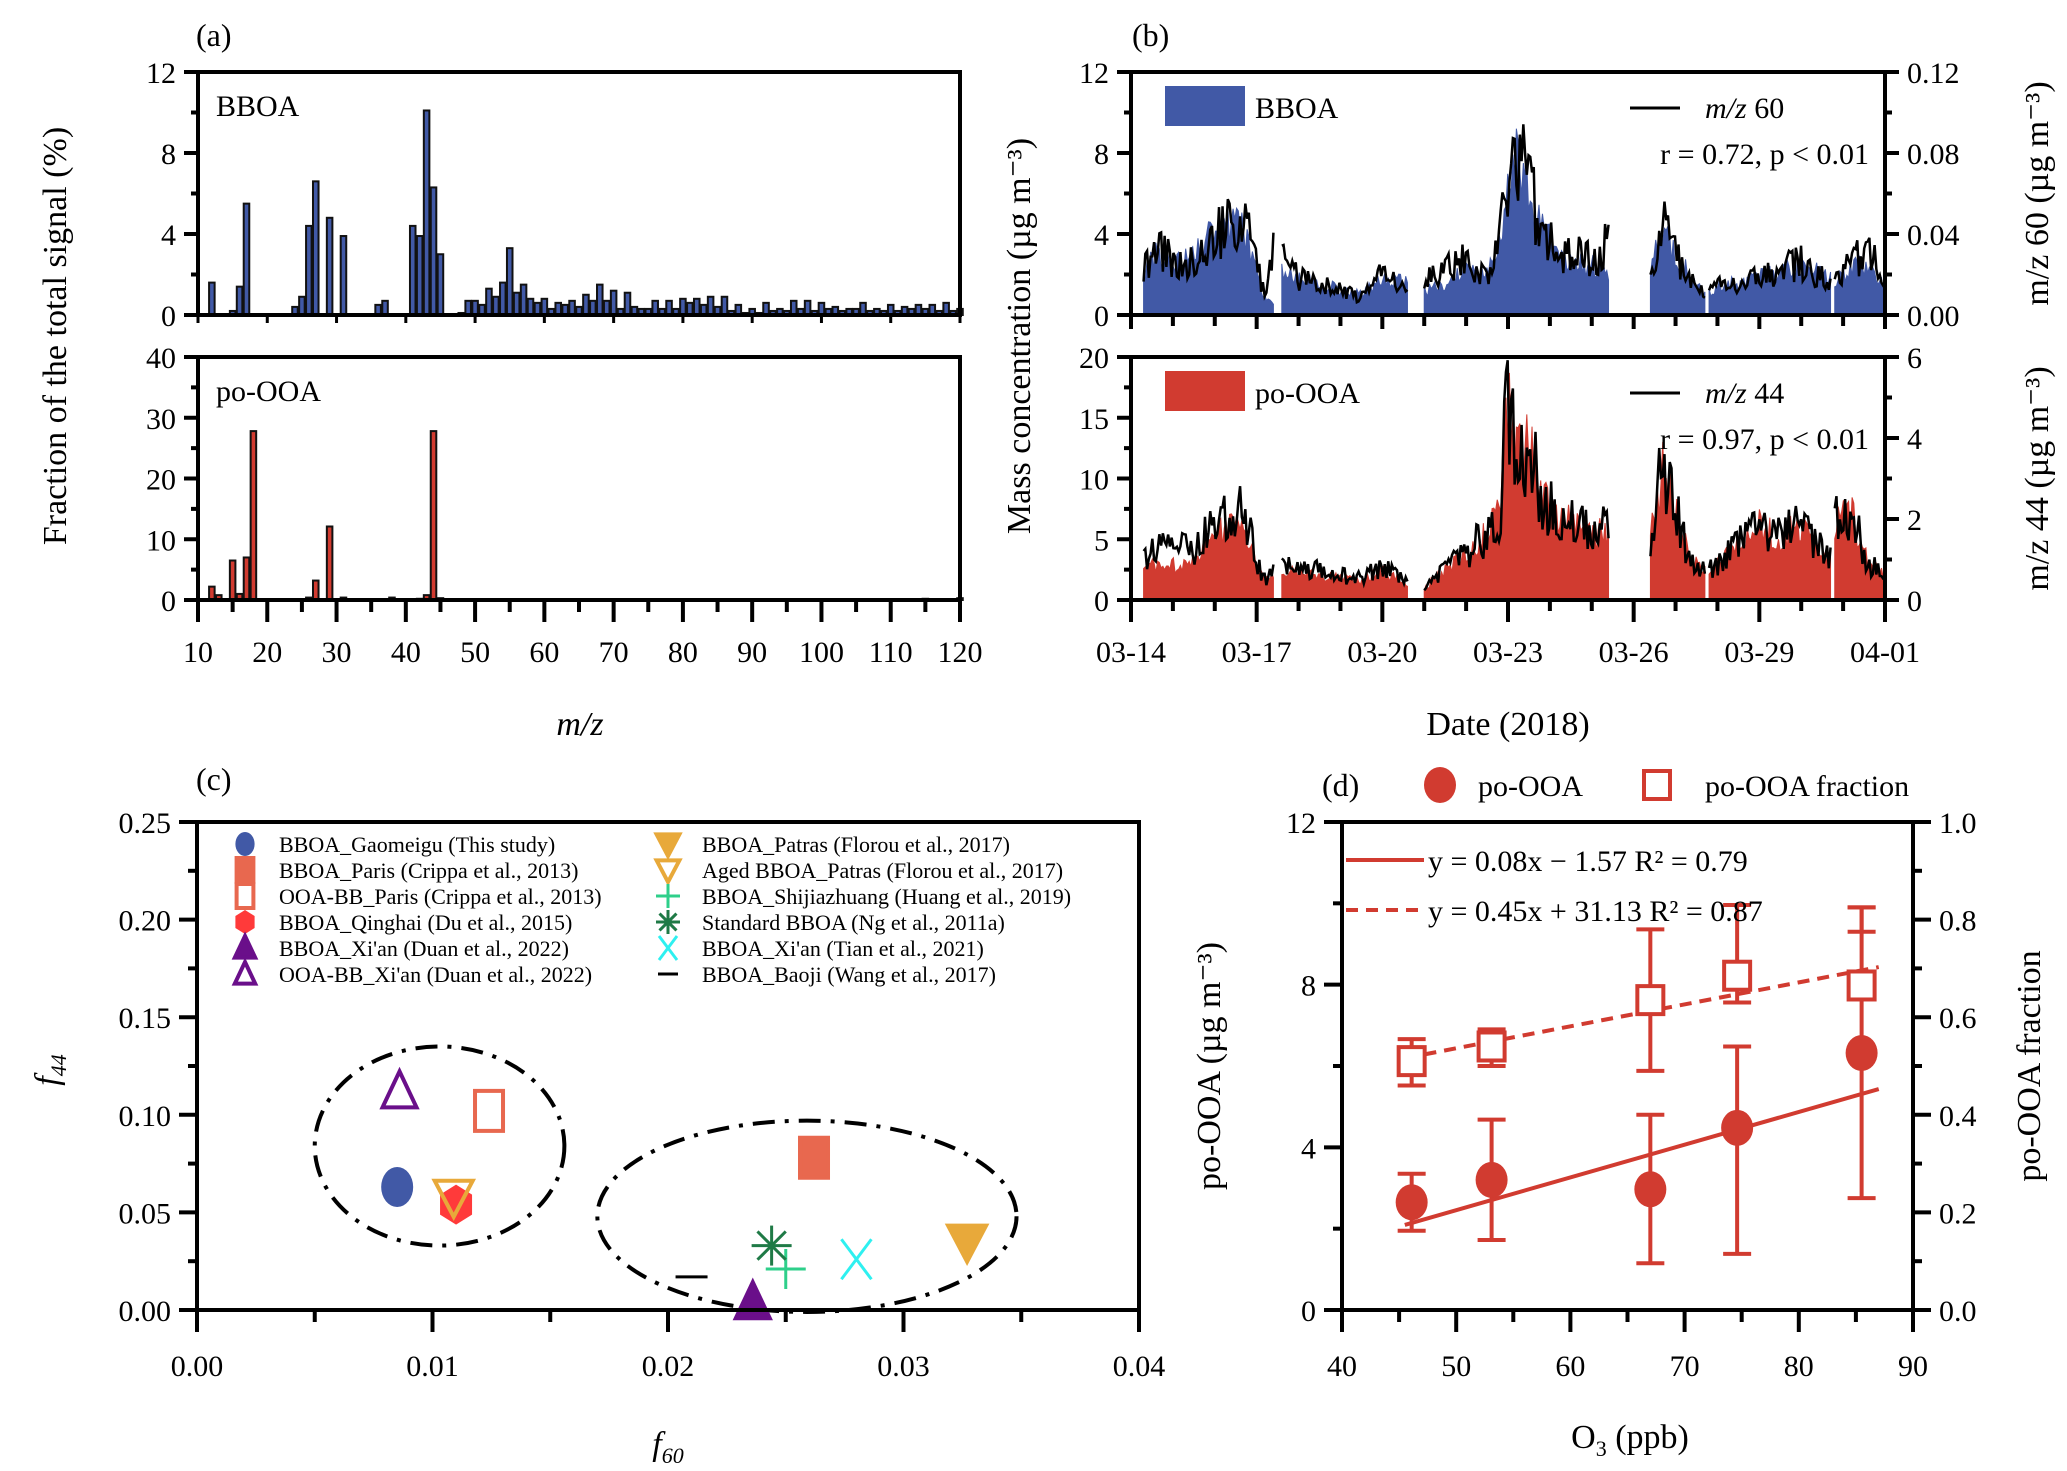 The height and width of the screenshot is (1471, 2067). What do you see at coordinates (1340, 785) in the screenshot?
I see `panel-d-label: (d)` at bounding box center [1340, 785].